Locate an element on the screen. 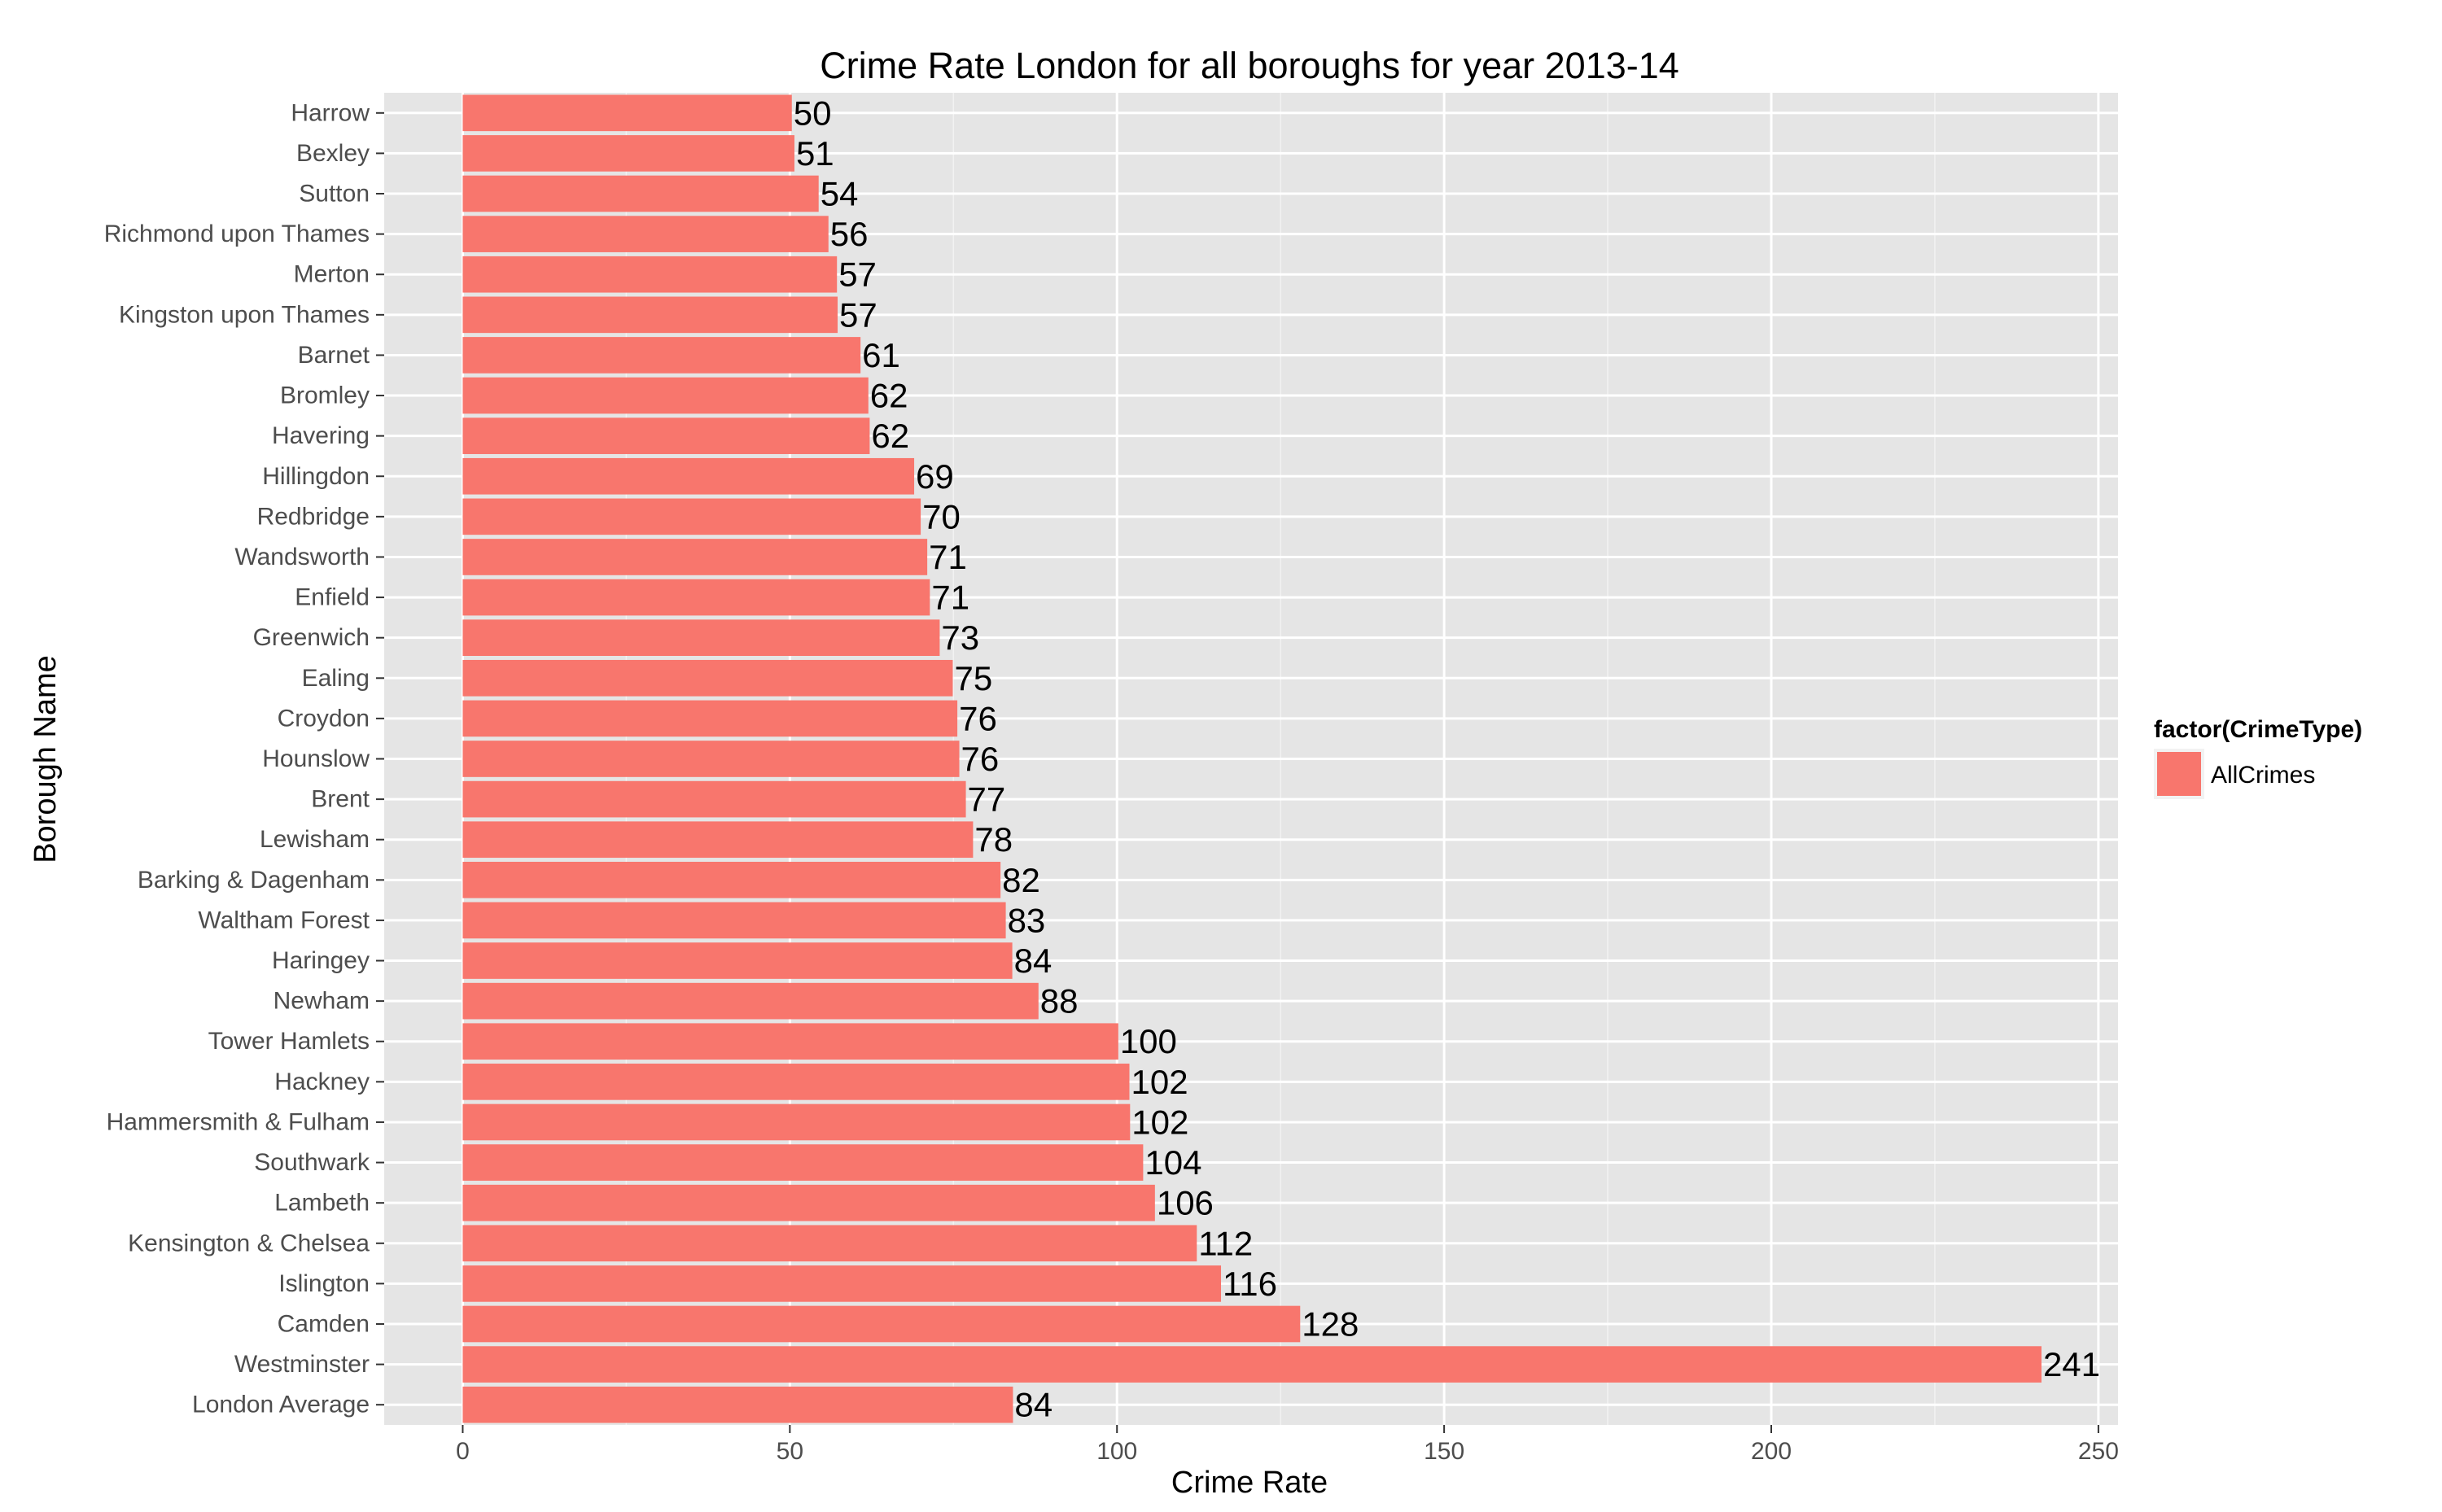 The image size is (2442, 1512). x-tick-label: 50 is located at coordinates (790, 1451).